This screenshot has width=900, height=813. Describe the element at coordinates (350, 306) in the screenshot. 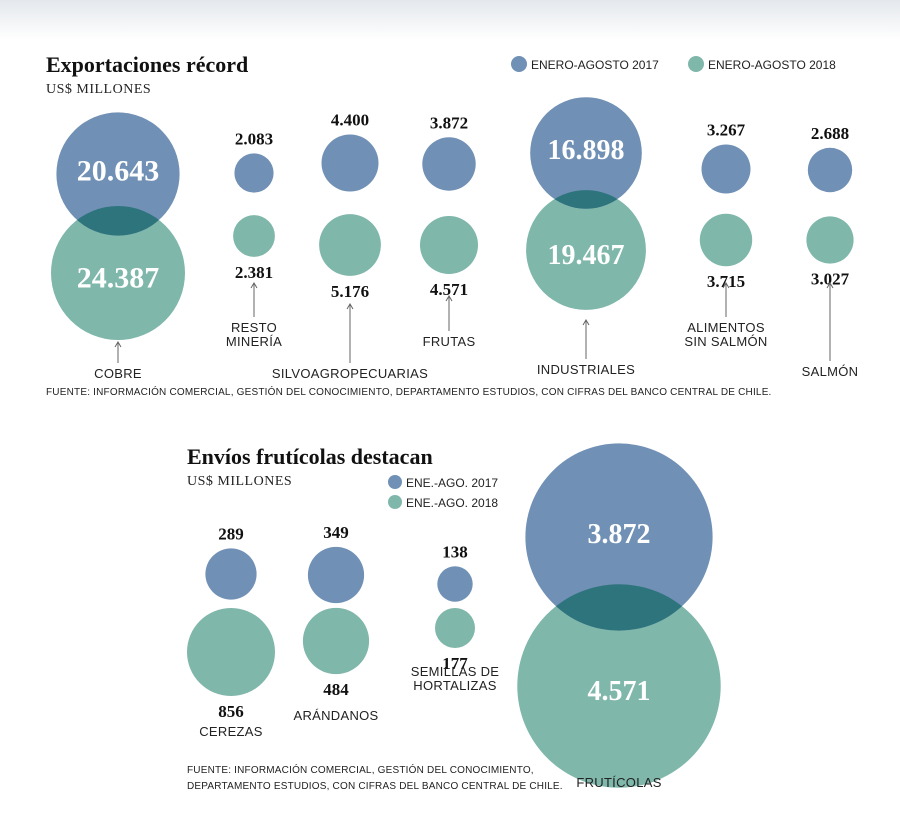

I see `c1-cat3-arrow-head` at that location.